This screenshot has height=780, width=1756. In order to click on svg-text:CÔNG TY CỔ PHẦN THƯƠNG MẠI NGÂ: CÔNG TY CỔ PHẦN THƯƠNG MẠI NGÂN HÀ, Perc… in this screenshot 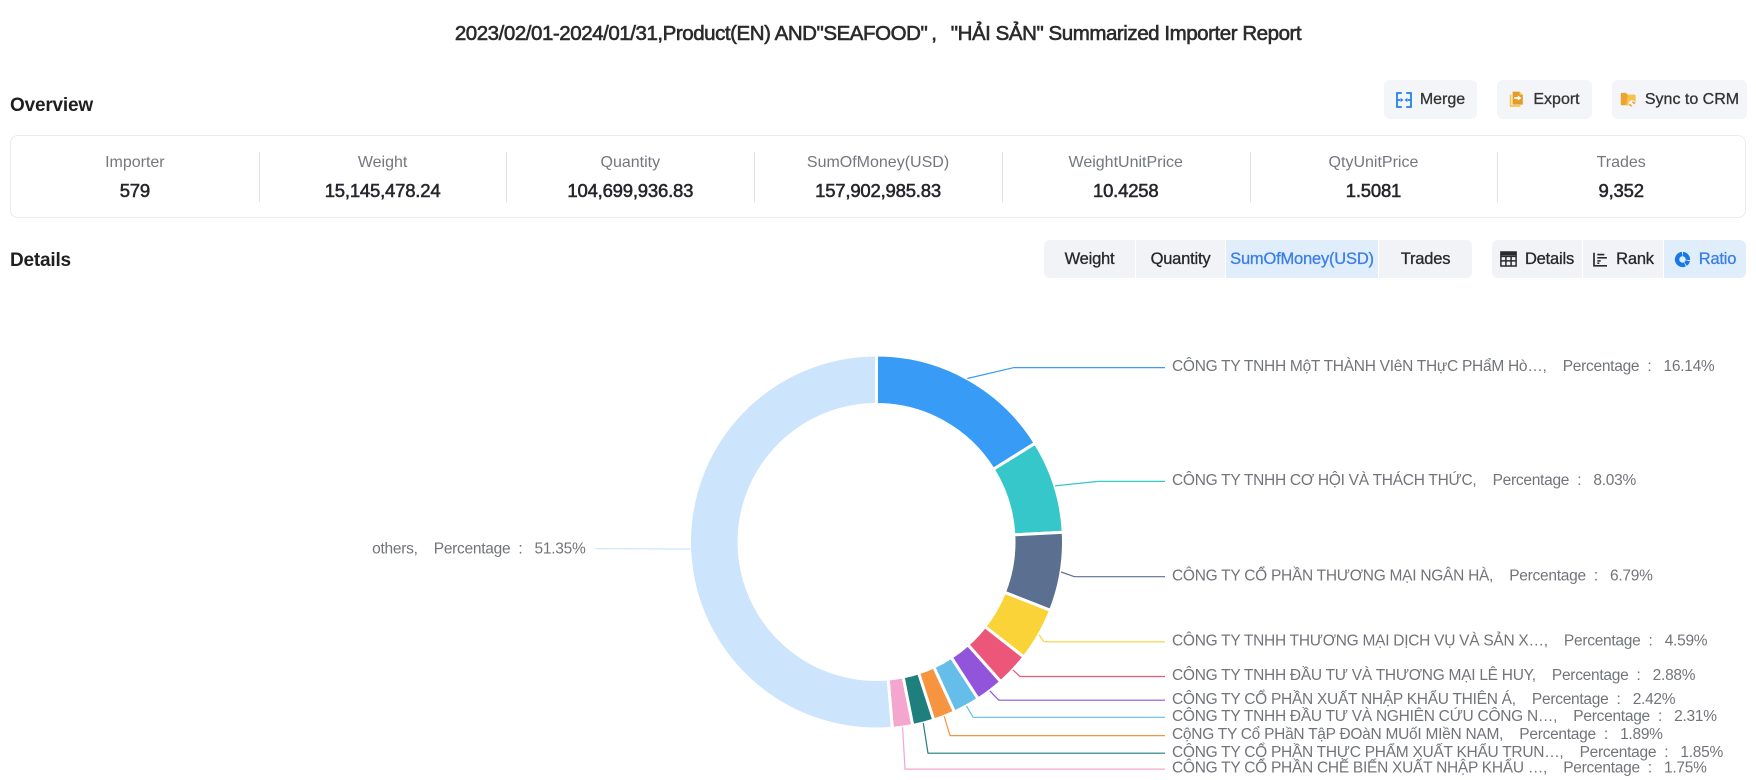, I will do `click(1412, 575)`.